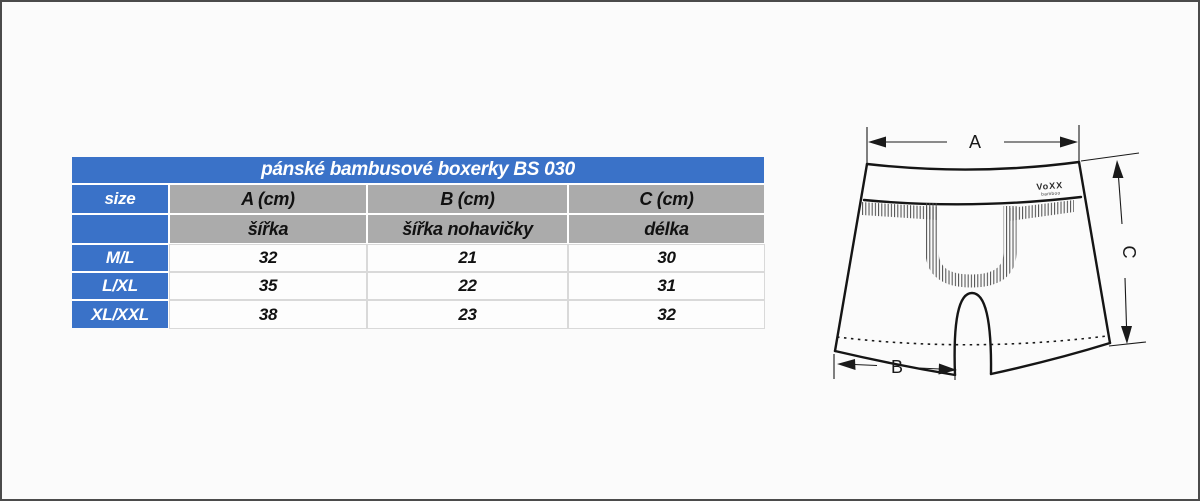 The height and width of the screenshot is (501, 1200). I want to click on arrowhead-a-left, so click(877, 142).